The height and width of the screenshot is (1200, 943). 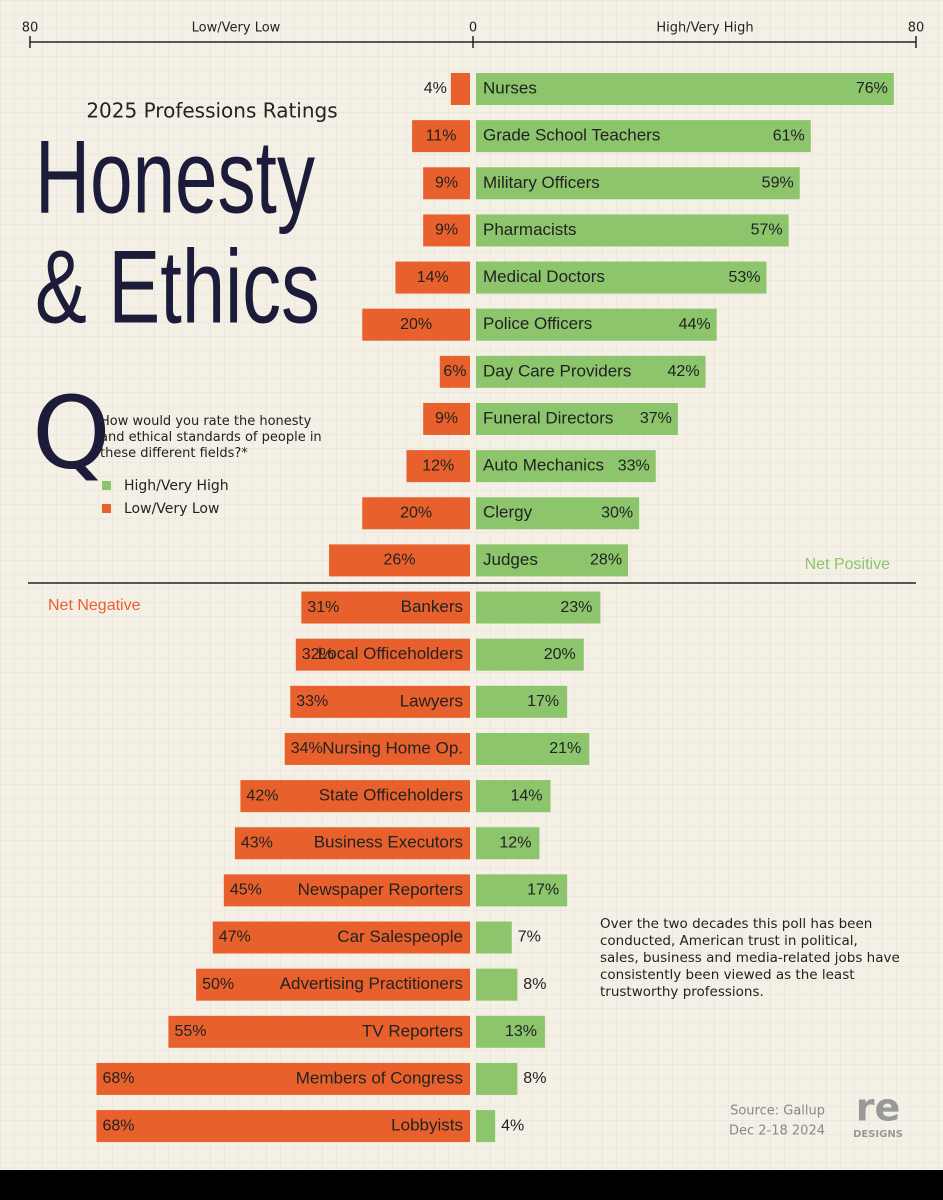 I want to click on value-label: 55%, so click(x=190, y=1031).